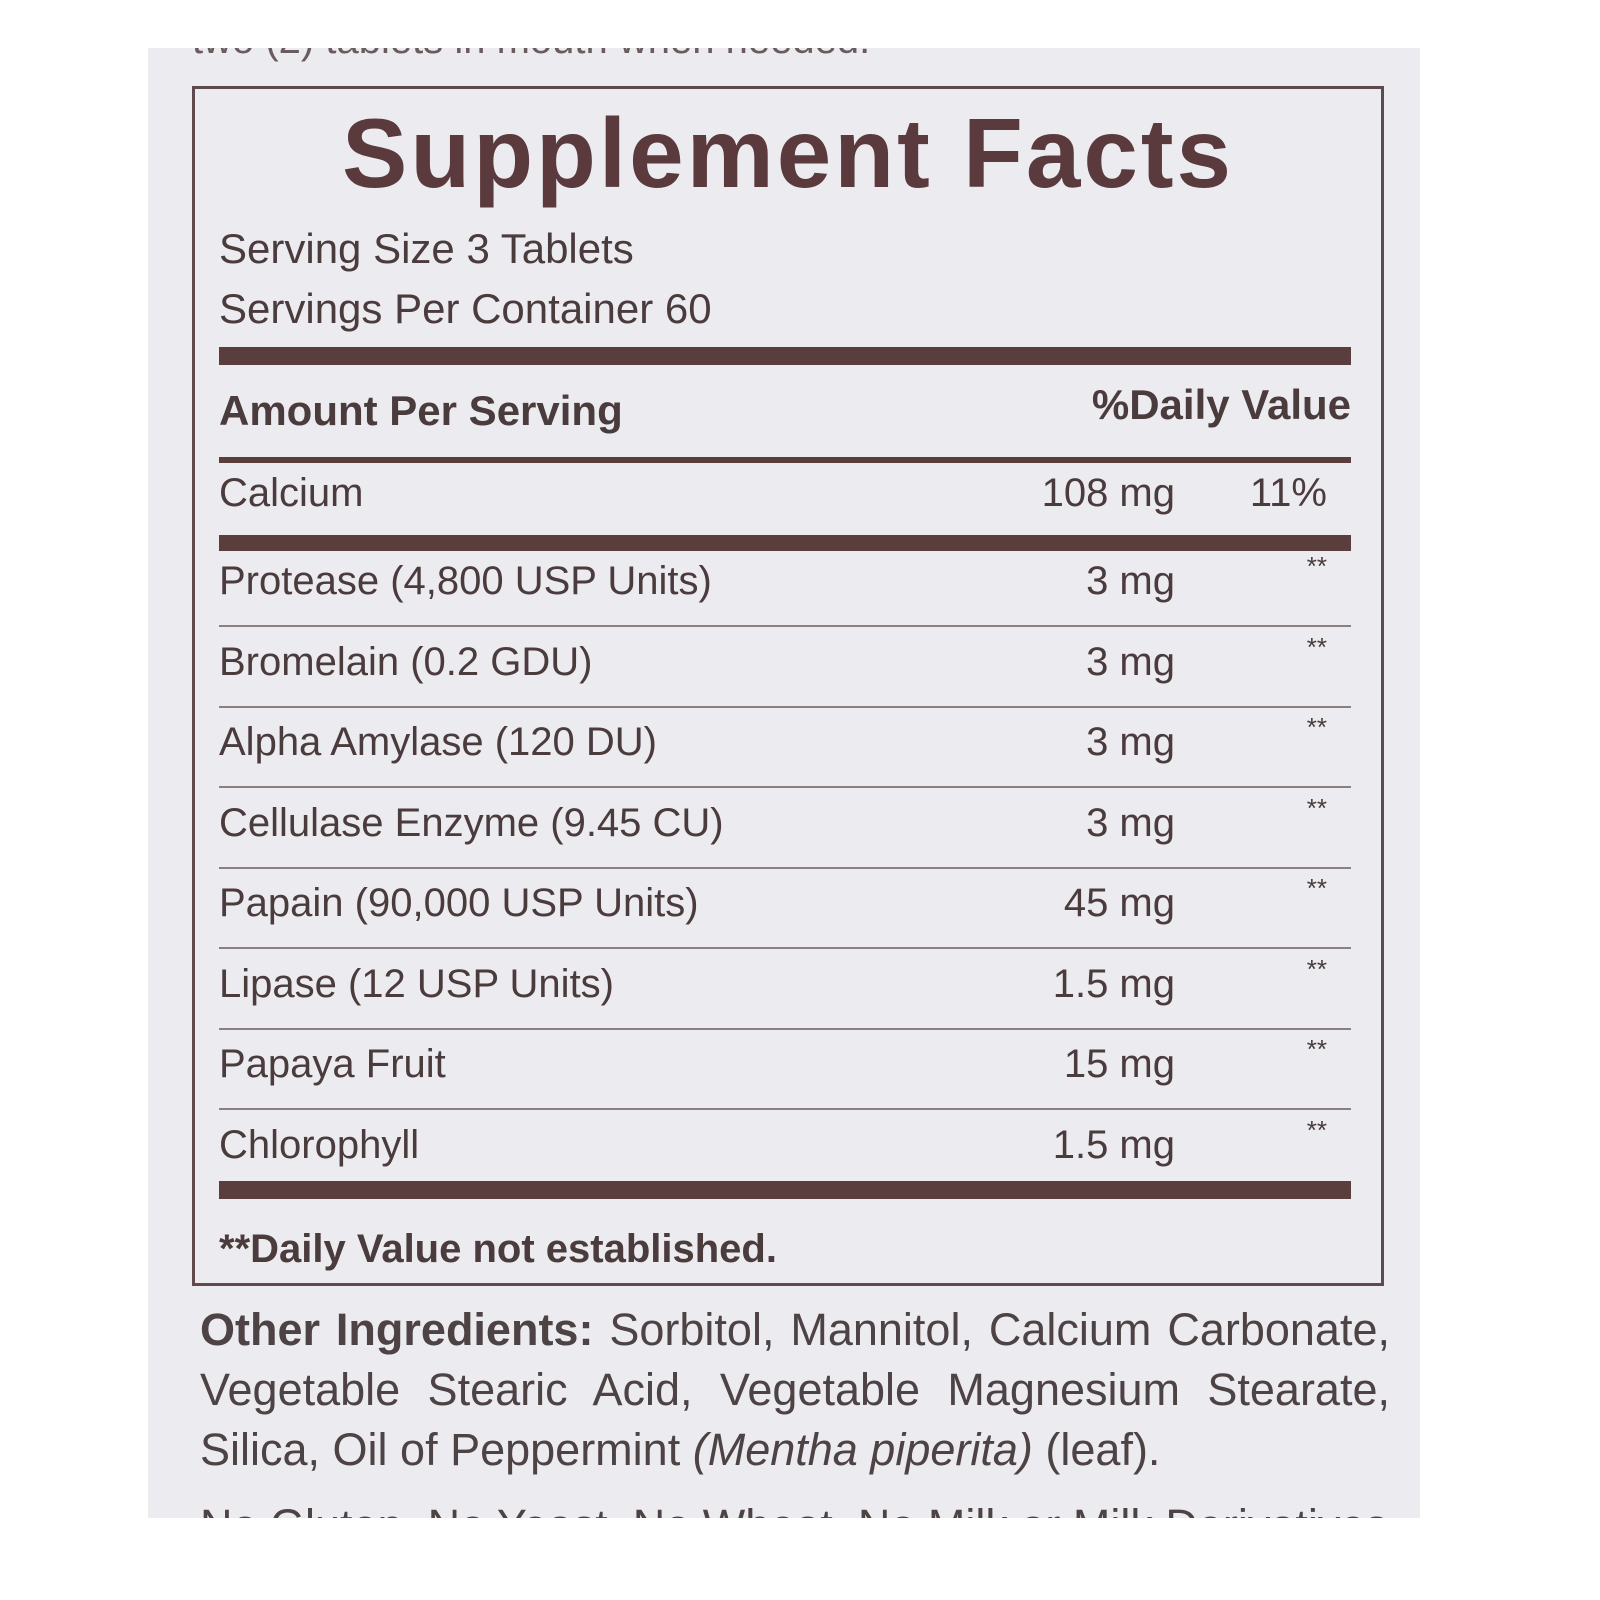 The image size is (1600, 1600). Describe the element at coordinates (416, 983) in the screenshot. I see `nutrient-name: Lipase (12 USP Units)` at that location.